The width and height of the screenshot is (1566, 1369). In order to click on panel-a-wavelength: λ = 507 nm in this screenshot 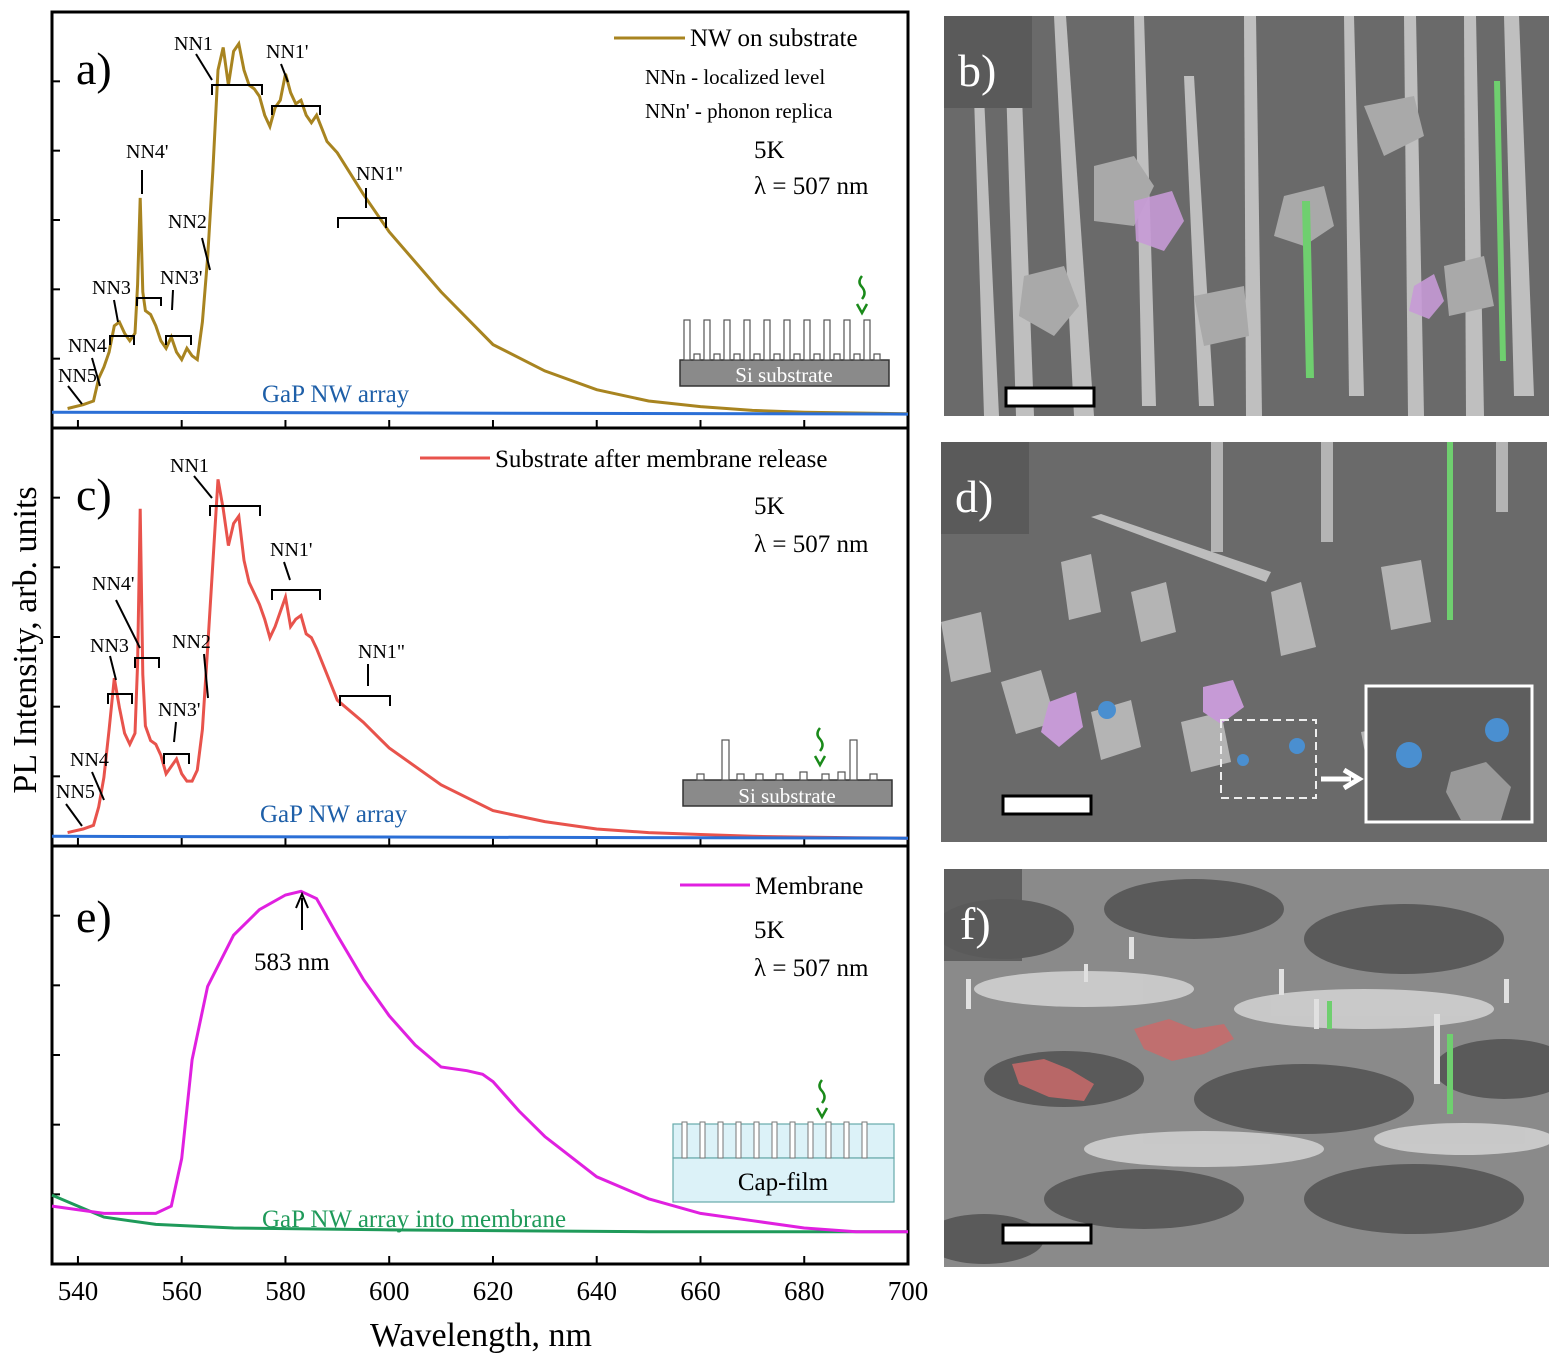, I will do `click(811, 186)`.